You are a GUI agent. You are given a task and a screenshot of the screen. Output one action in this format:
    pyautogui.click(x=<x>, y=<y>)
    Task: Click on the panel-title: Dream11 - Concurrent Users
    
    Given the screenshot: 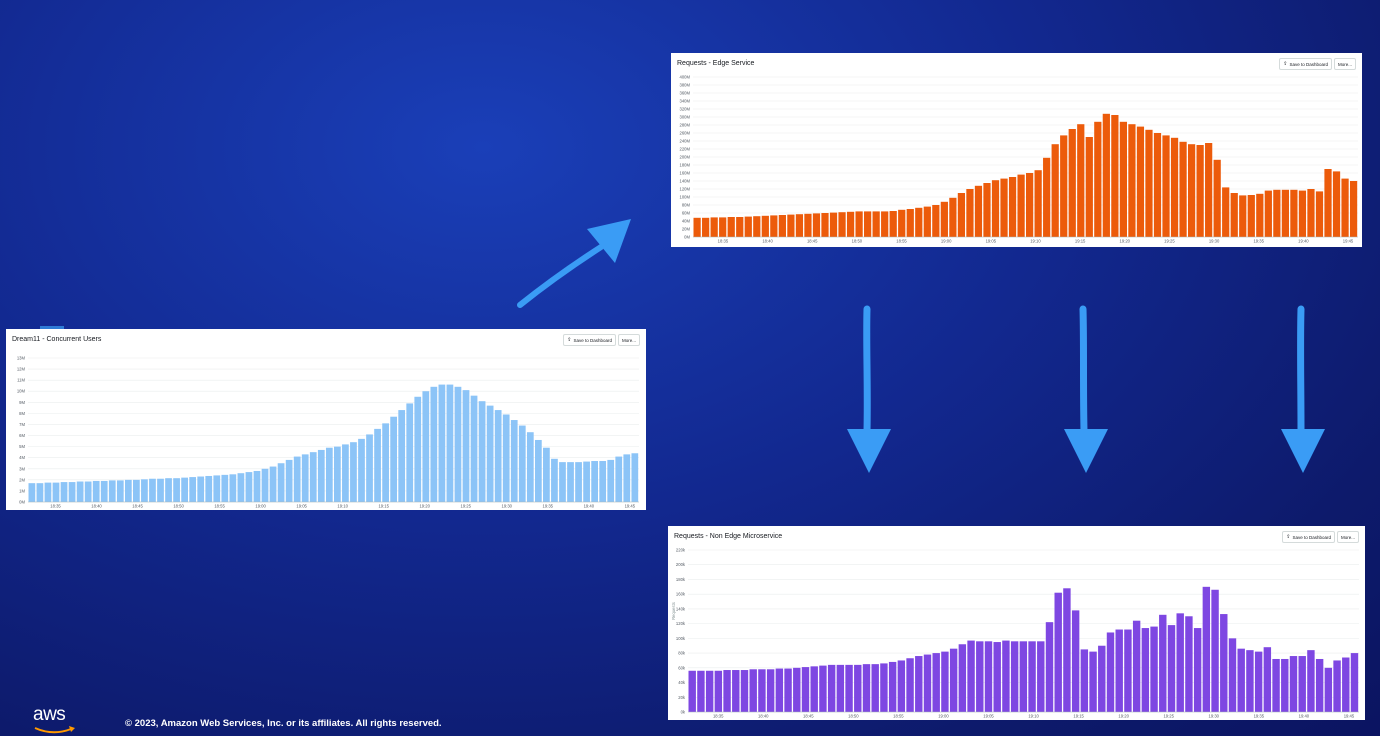 What is the action you would take?
    pyautogui.click(x=57, y=339)
    